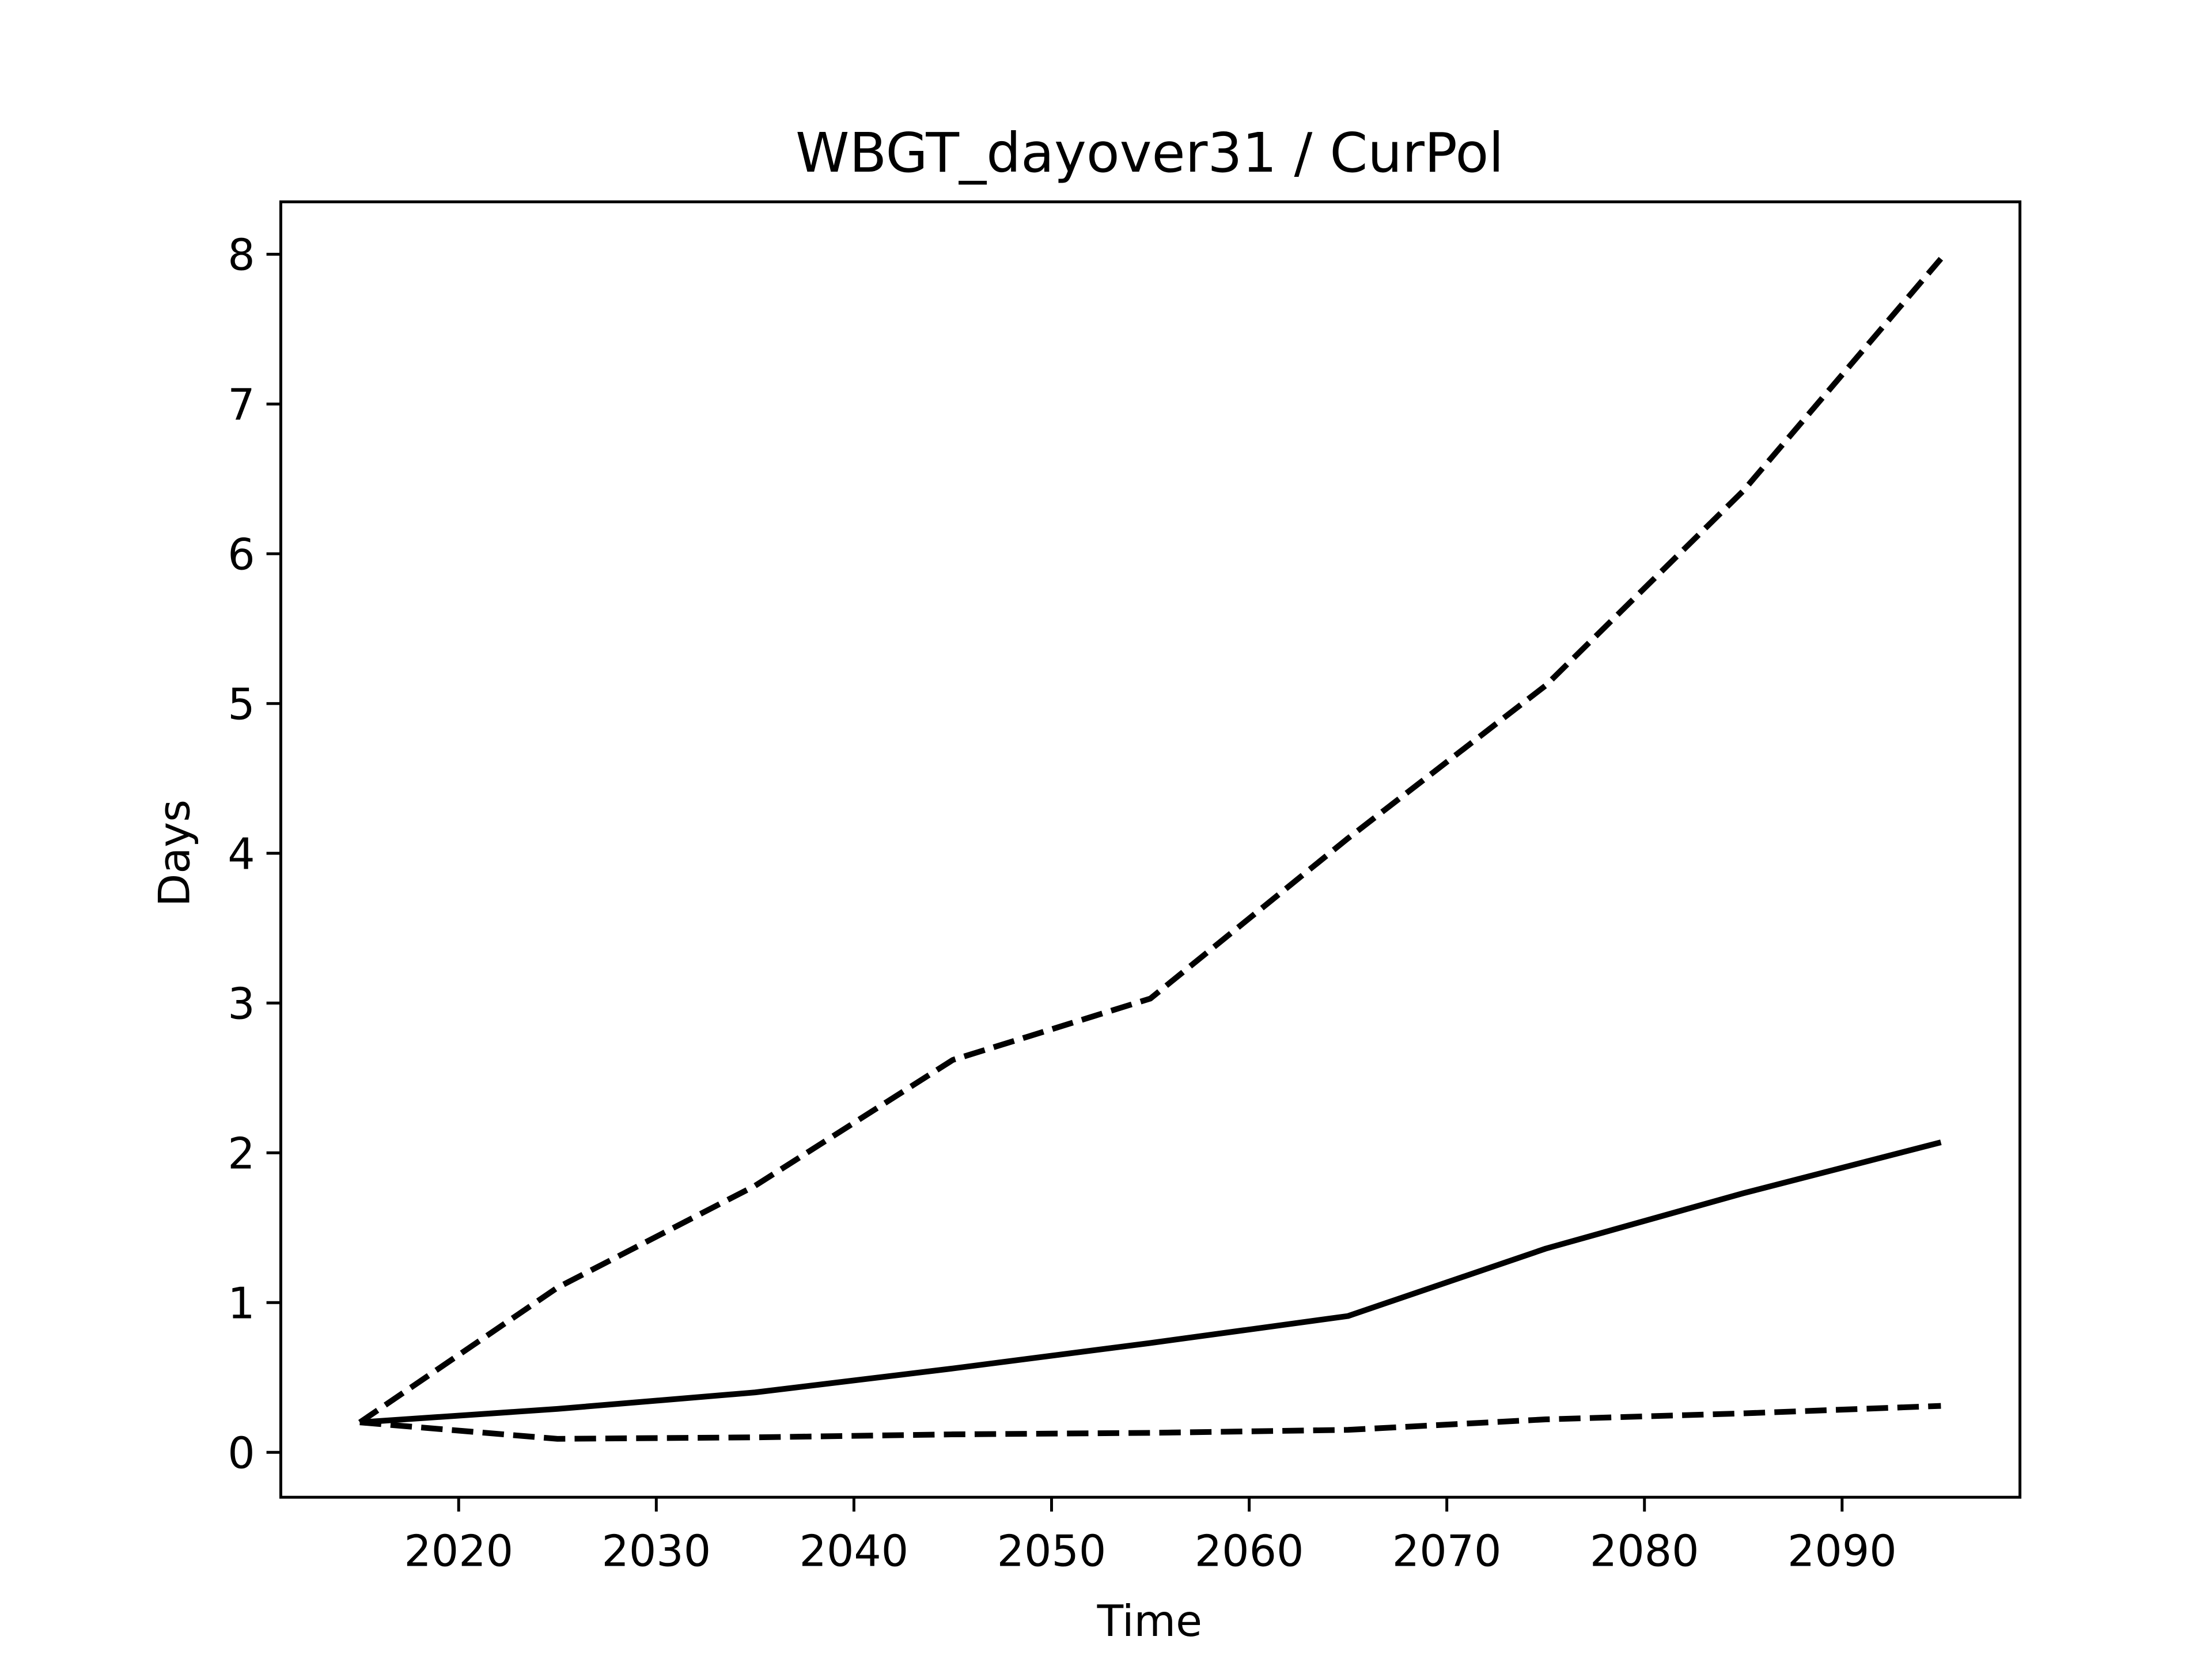  Describe the element at coordinates (241, 405) in the screenshot. I see `y-tick-label: 7` at that location.